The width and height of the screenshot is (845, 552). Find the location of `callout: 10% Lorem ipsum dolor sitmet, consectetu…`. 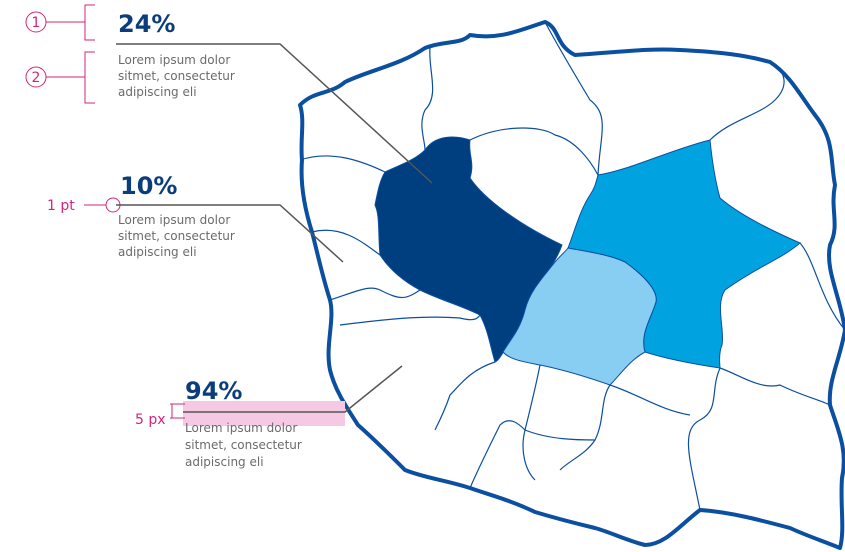

callout: 10% Lorem ipsum dolor sitmet, consectetu… is located at coordinates (230, 217).